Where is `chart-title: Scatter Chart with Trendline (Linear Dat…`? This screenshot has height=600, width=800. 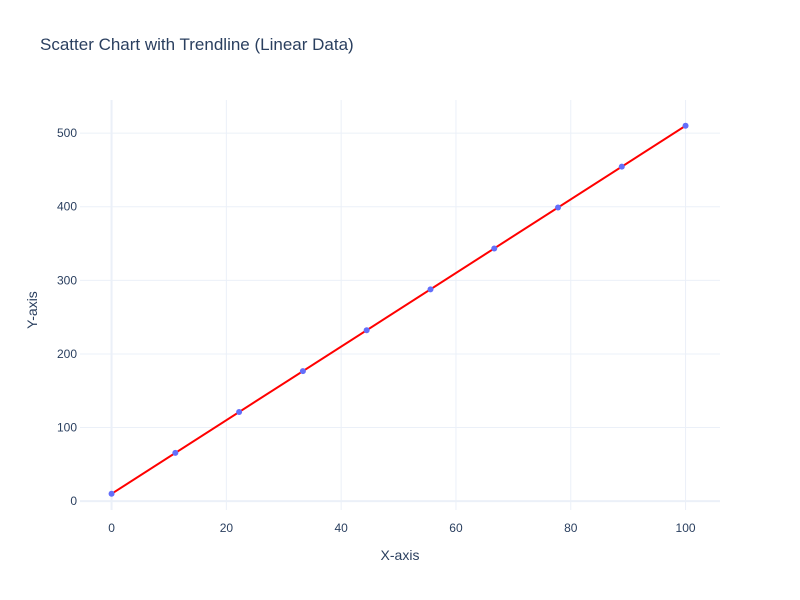 chart-title: Scatter Chart with Trendline (Linear Dat… is located at coordinates (197, 44).